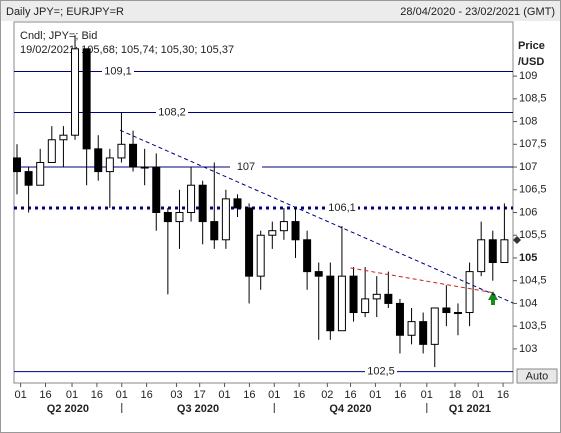  I want to click on y-tick-label: 106, so click(528, 212).